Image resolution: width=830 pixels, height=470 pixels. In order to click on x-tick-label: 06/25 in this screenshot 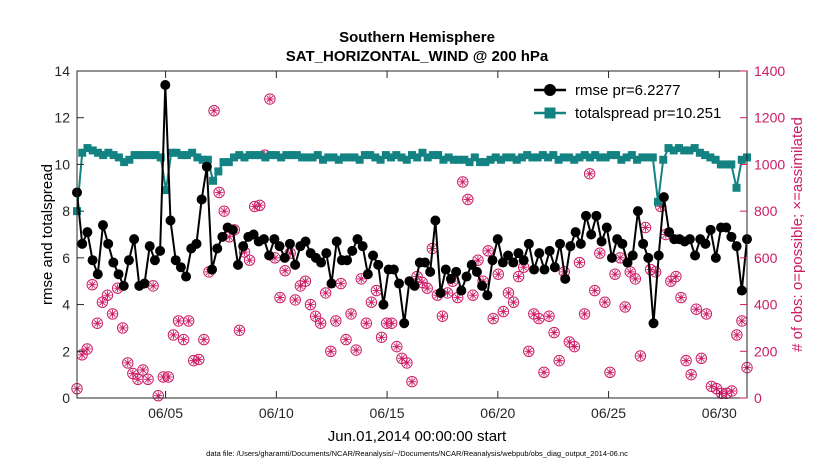, I will do `click(608, 413)`.